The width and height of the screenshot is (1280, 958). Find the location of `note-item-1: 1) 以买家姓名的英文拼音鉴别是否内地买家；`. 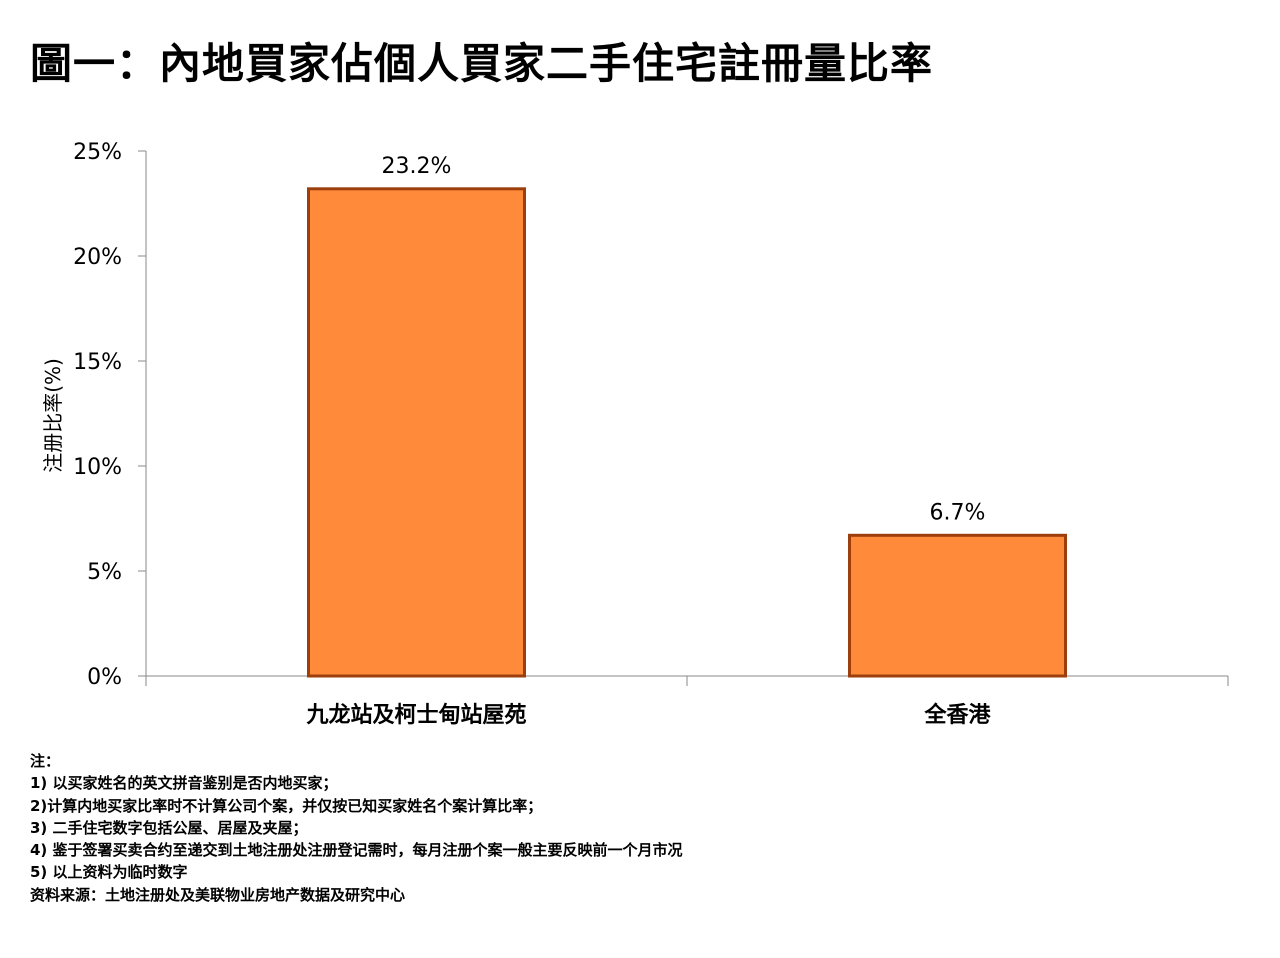

note-item-1: 1) 以买家姓名的英文拼音鉴别是否内地买家； is located at coordinates (184, 783).